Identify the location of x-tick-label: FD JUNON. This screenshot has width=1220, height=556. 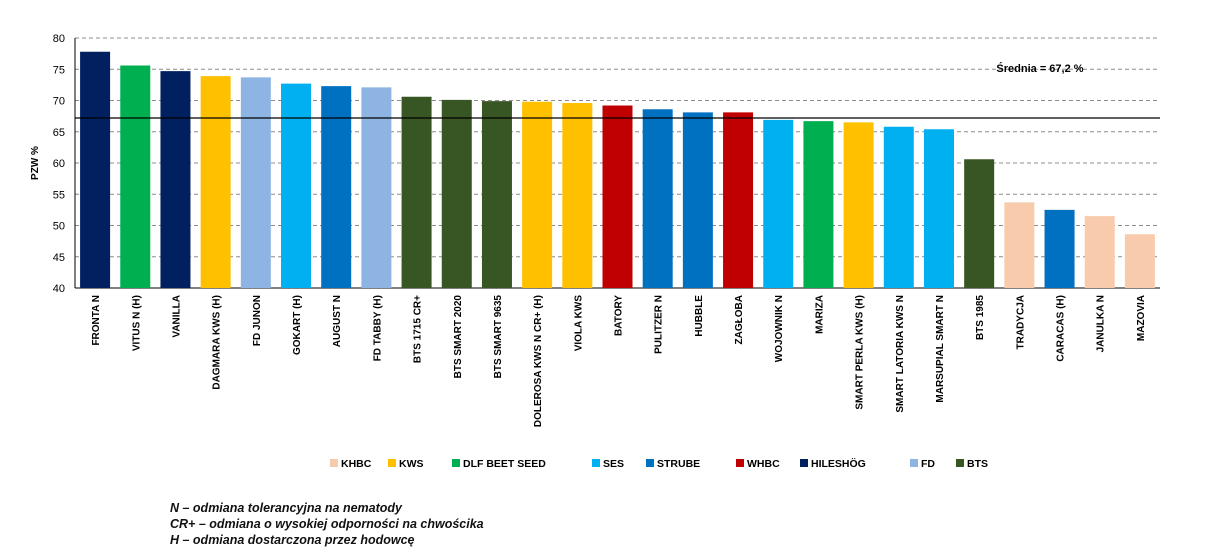
(257, 320).